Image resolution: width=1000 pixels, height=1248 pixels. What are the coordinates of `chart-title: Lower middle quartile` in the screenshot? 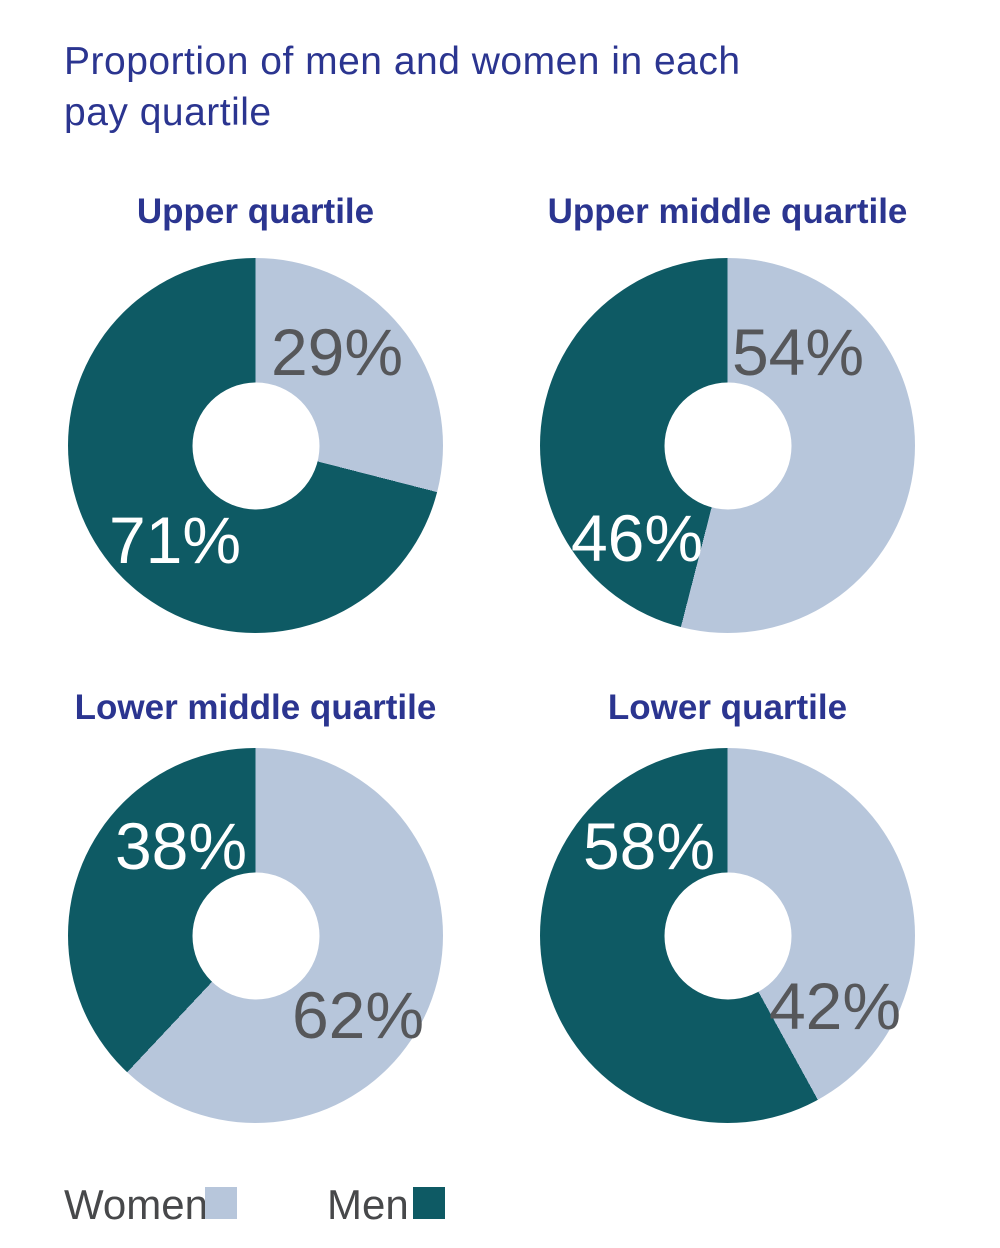 It's located at (255, 707).